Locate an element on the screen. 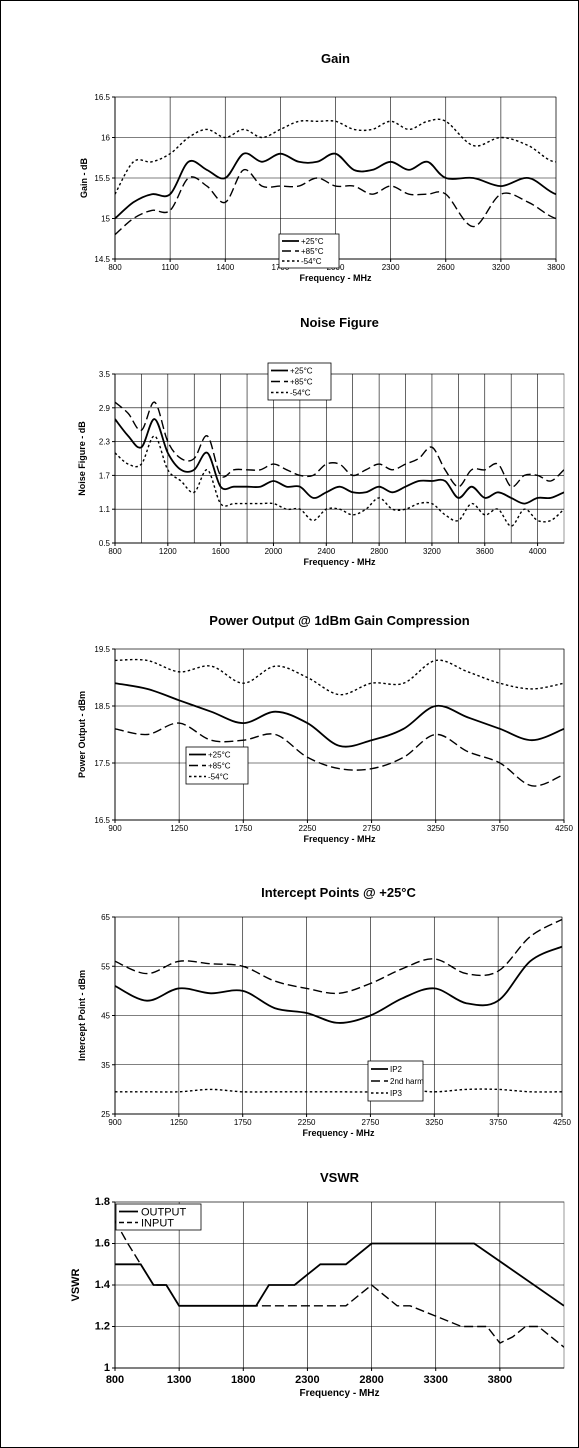 This screenshot has width=579, height=1448. y-tick-label: 25 is located at coordinates (105, 1114).